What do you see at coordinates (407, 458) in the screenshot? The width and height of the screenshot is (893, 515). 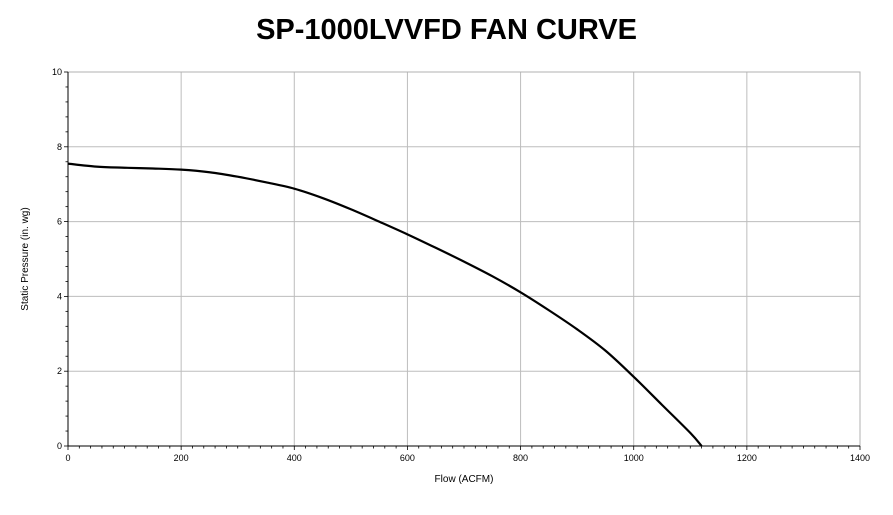 I see `x-tick-label: 600` at bounding box center [407, 458].